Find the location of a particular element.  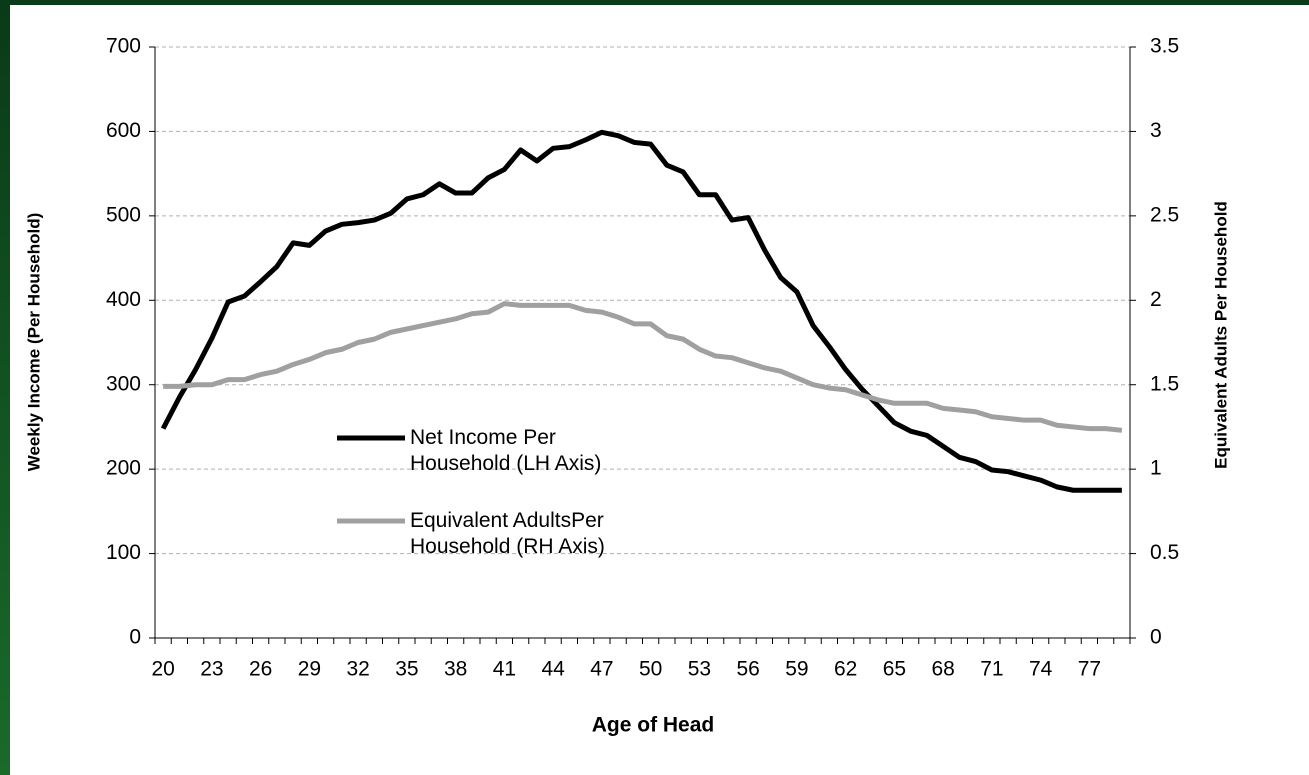

x-tick-label: 26 is located at coordinates (260, 669).